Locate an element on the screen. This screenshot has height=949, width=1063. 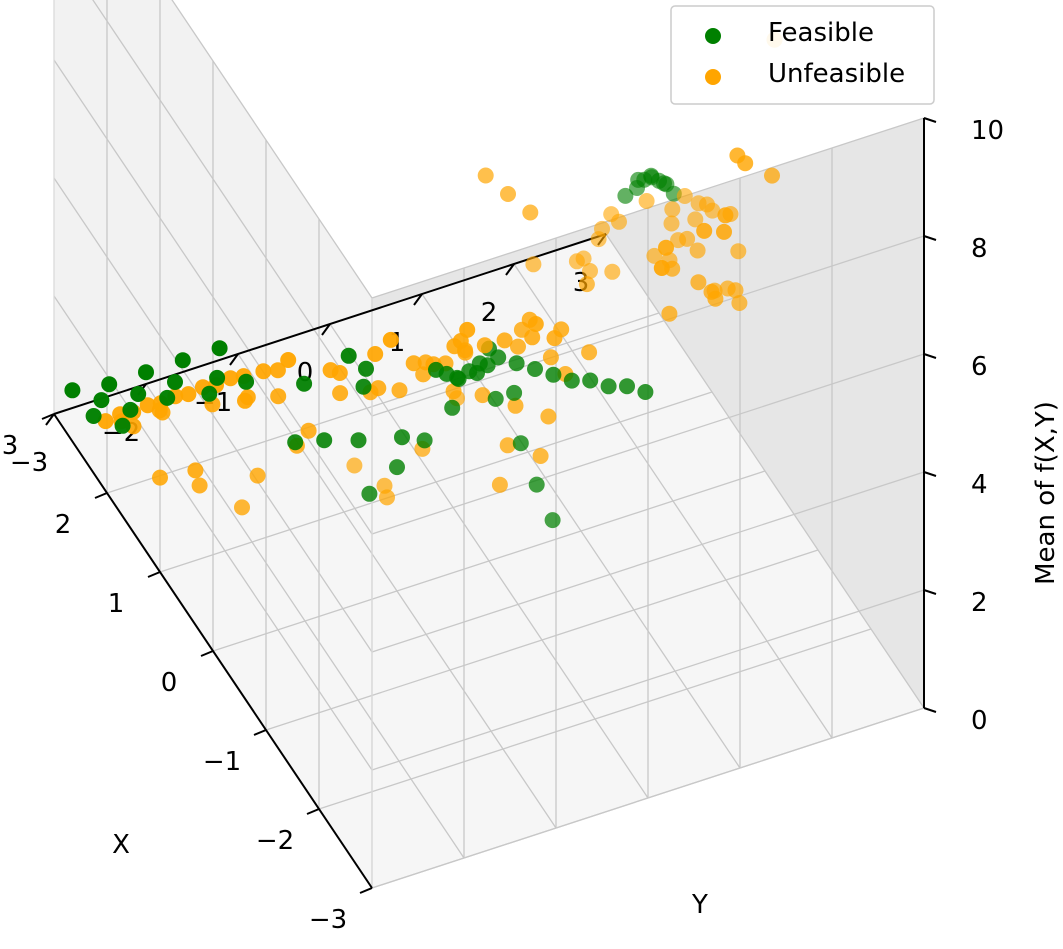
y-tick-label: −3 is located at coordinates (29, 463).